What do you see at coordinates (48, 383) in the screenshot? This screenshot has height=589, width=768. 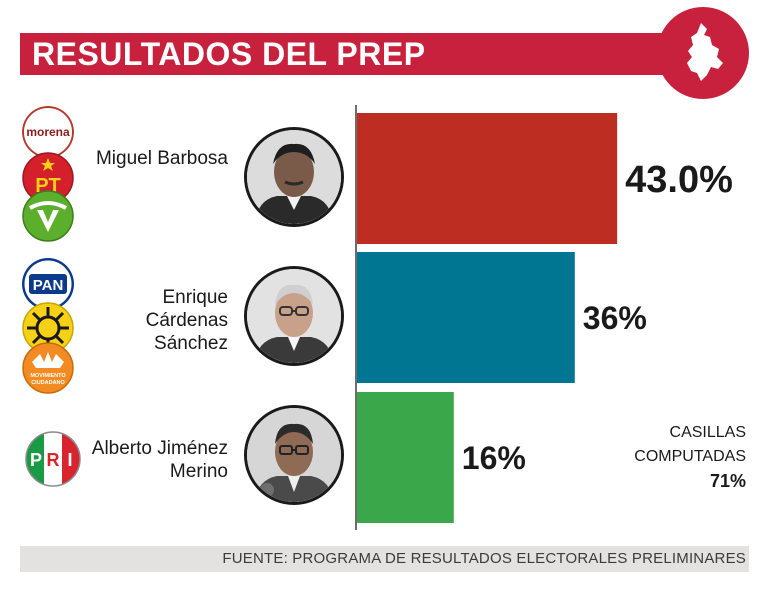 I see `mc-logo-text-2: CIUDADANO` at bounding box center [48, 383].